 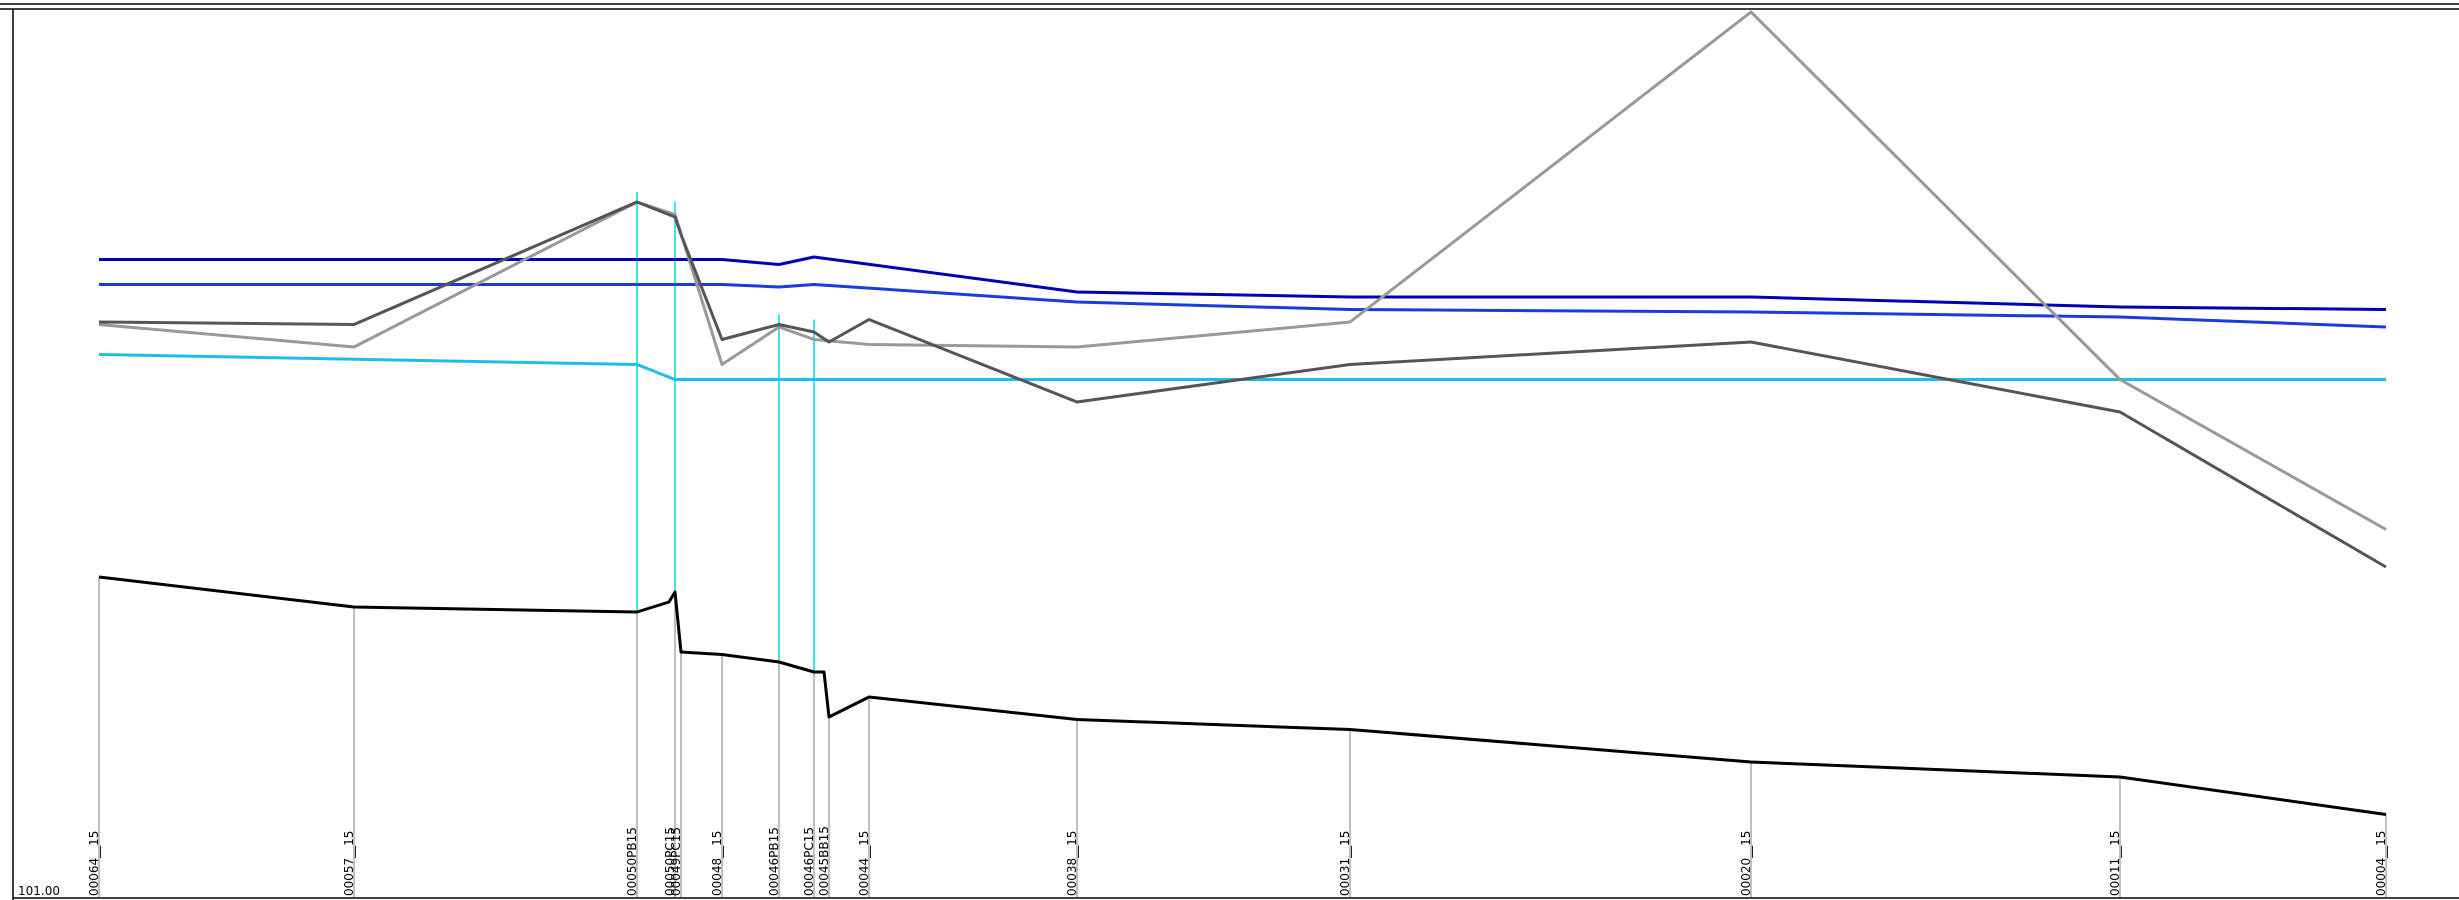 I want to click on station-label: 00045BB15, so click(x=824, y=861).